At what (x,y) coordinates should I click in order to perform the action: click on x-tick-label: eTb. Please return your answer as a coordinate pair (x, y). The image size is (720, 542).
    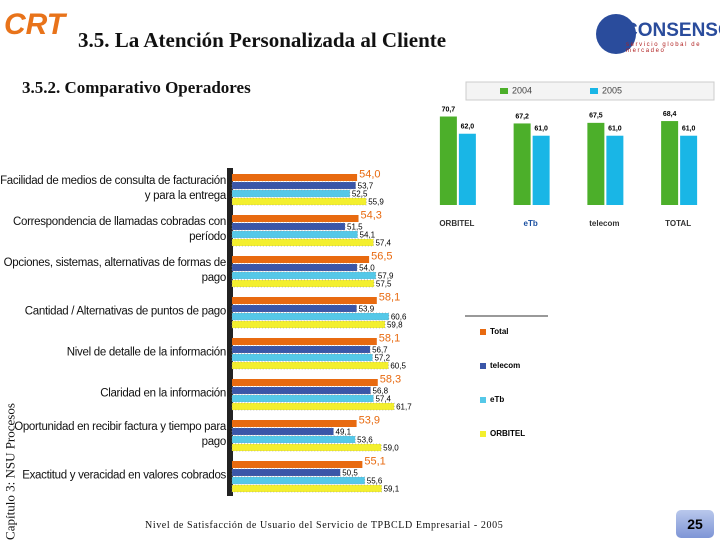
    Looking at the image, I should click on (531, 223).